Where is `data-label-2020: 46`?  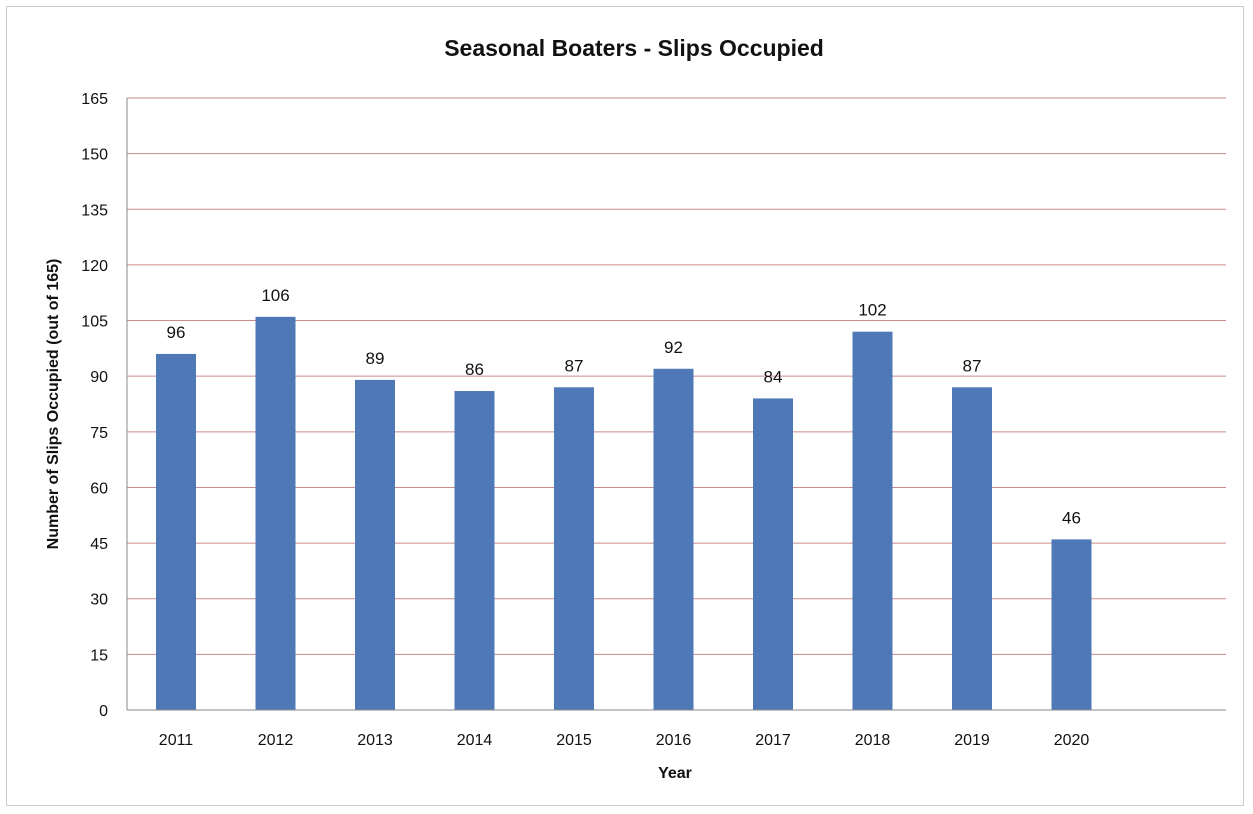 data-label-2020: 46 is located at coordinates (1071, 517).